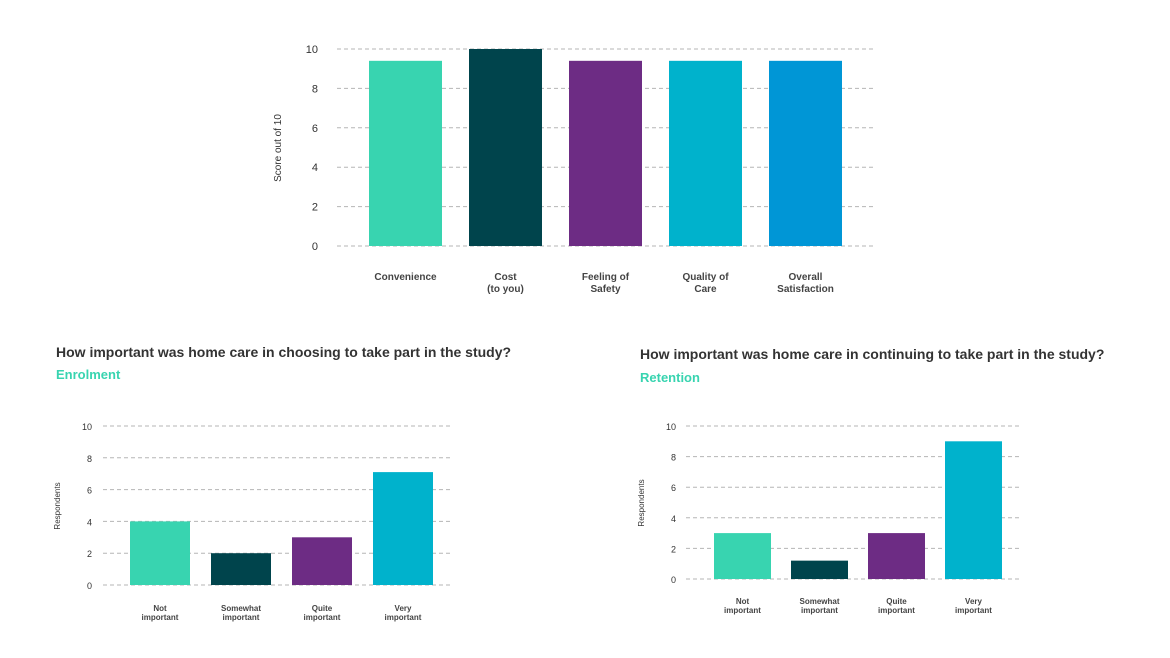 The image size is (1170, 658). I want to click on x-tick-label: Feeling of Safety, so click(606, 283).